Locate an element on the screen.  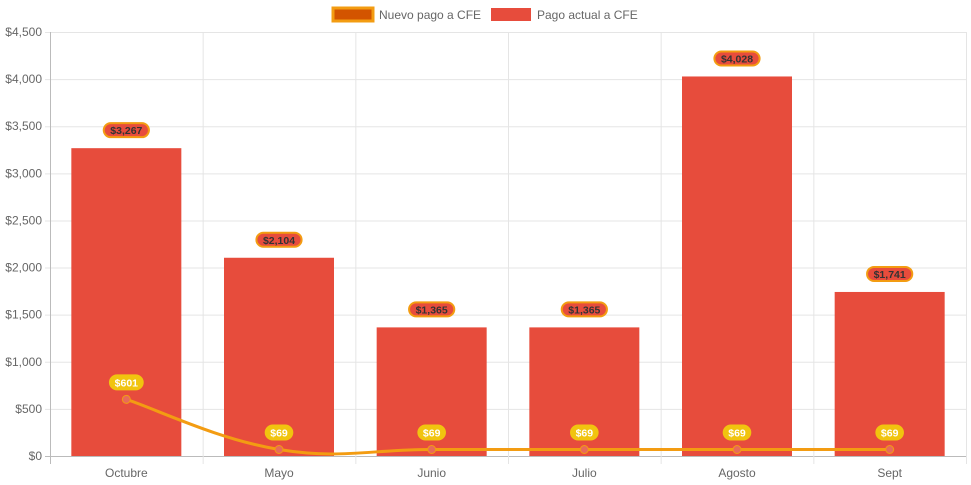
x-tick-label: Junio is located at coordinates (431, 473).